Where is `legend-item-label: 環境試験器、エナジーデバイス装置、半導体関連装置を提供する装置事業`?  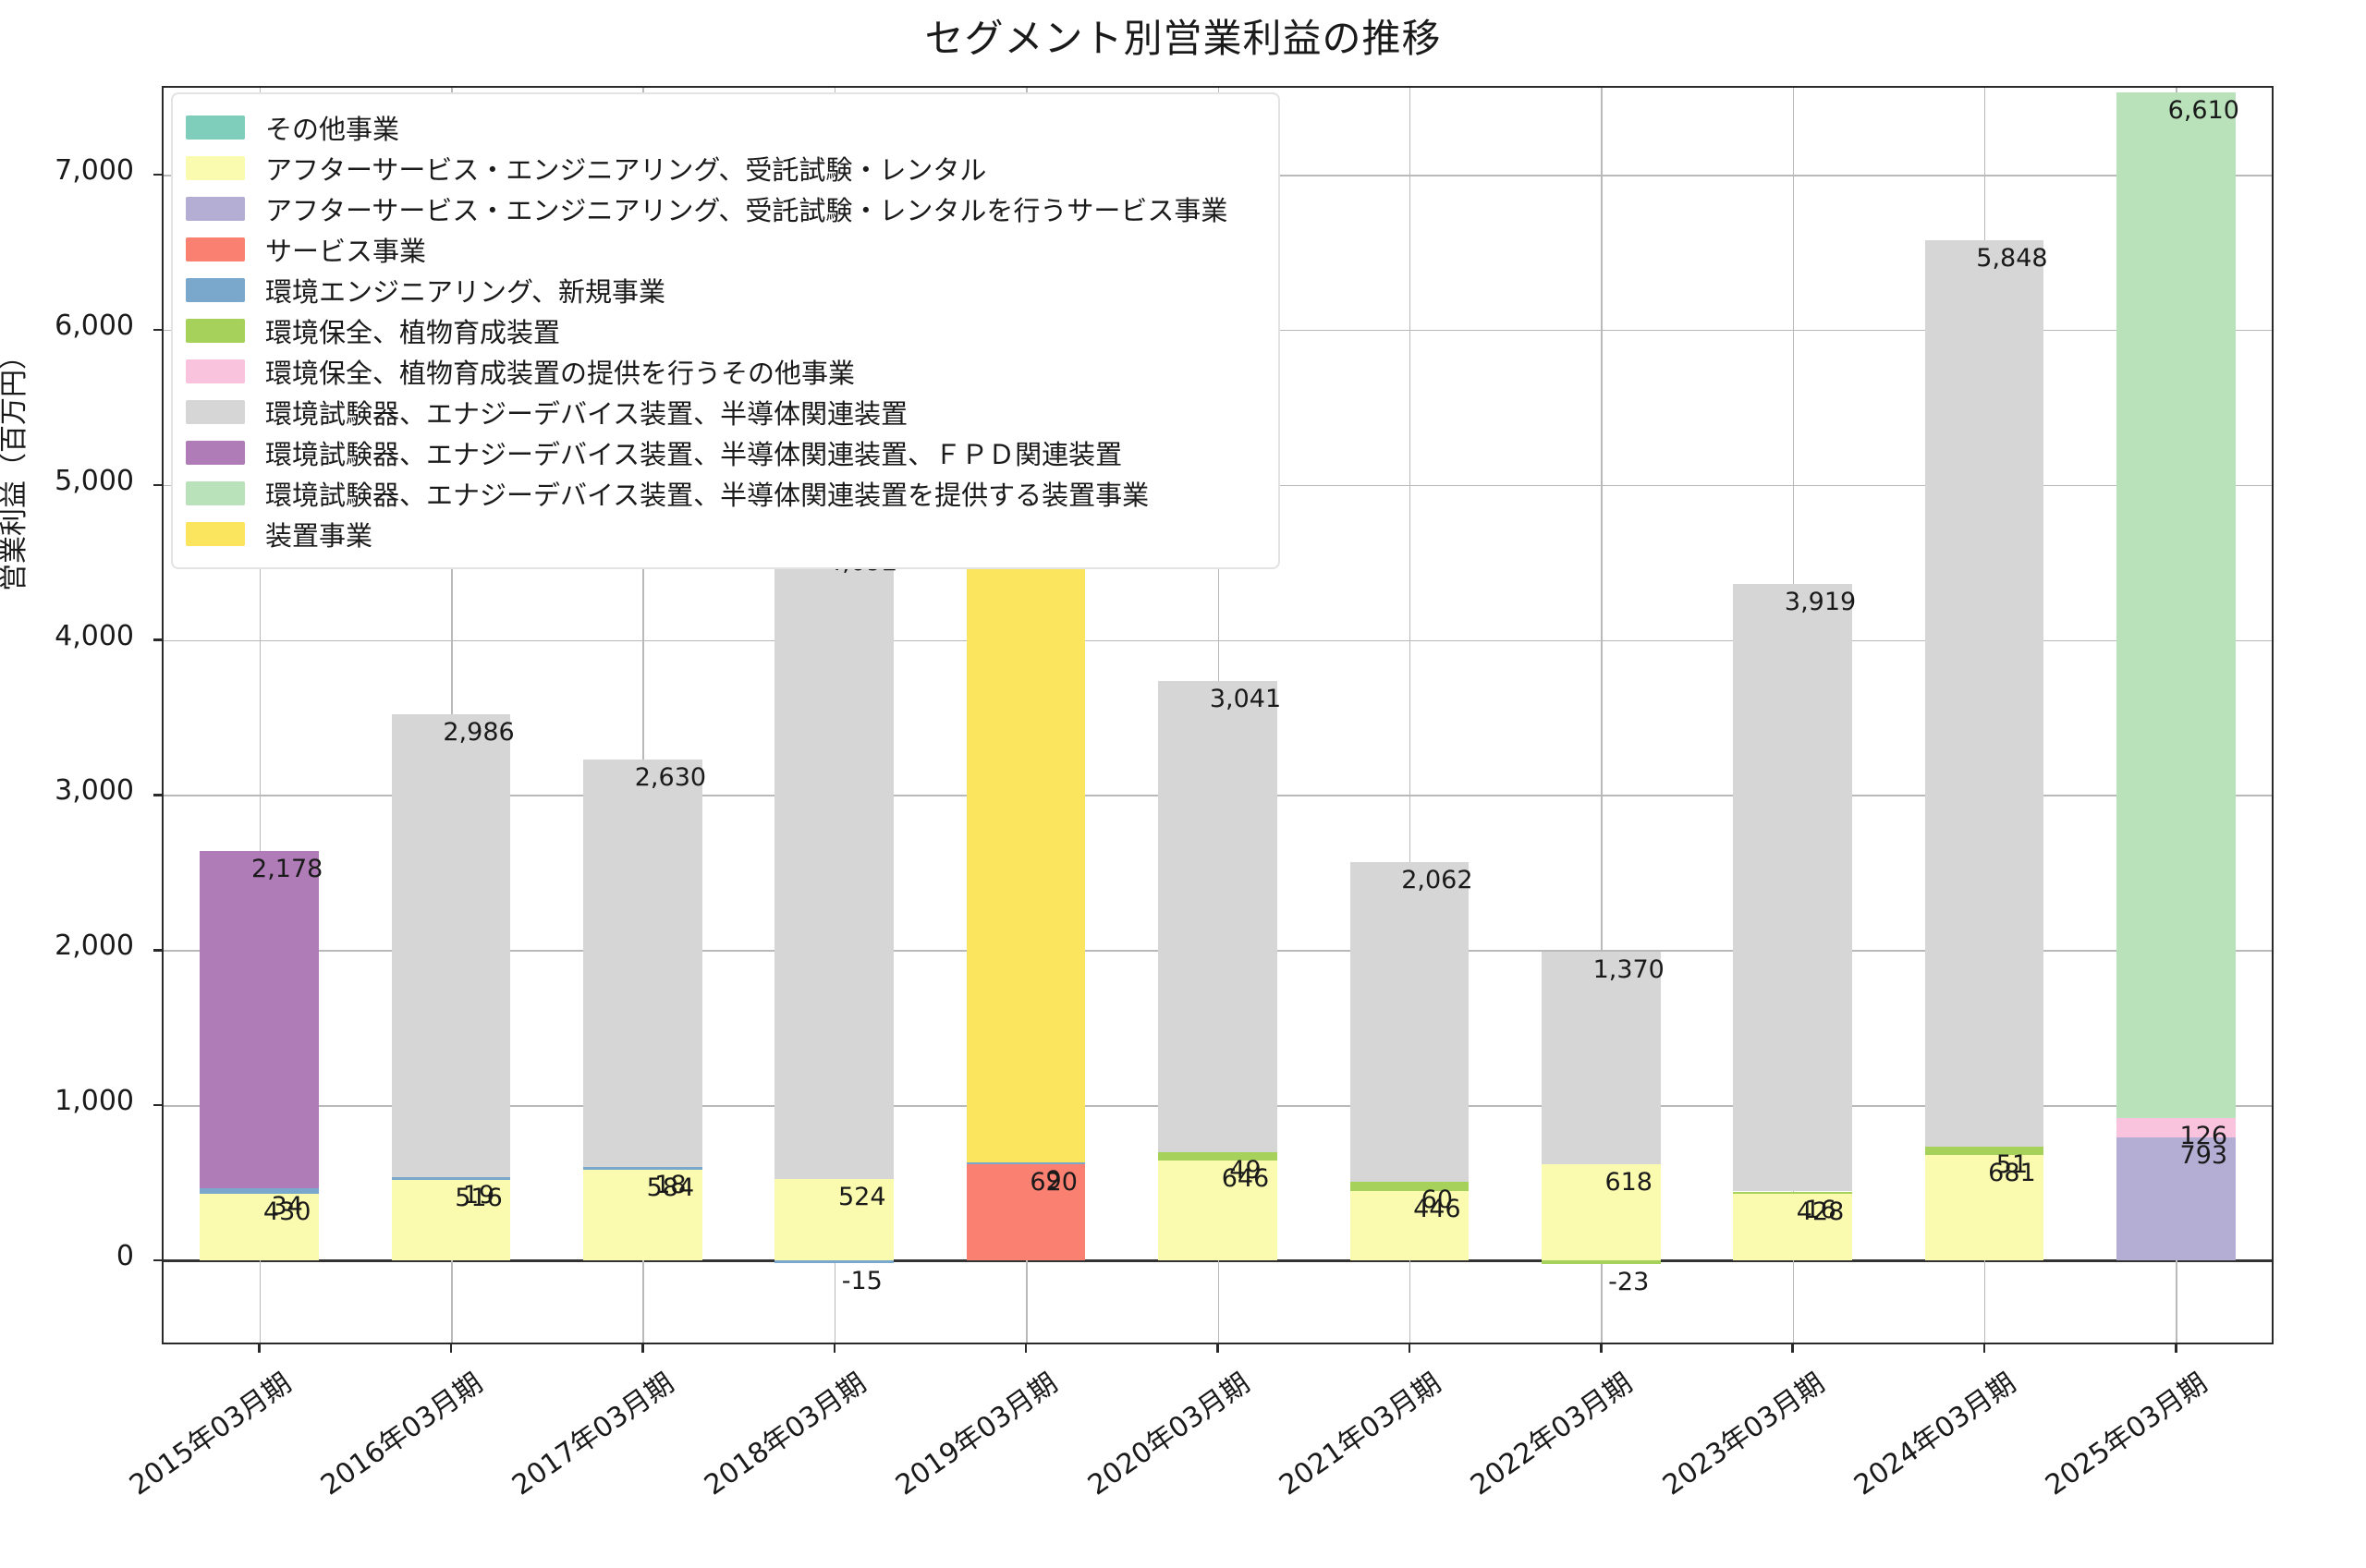 legend-item-label: 環境試験器、エナジーデバイス装置、半導体関連装置を提供する装置事業 is located at coordinates (708, 495).